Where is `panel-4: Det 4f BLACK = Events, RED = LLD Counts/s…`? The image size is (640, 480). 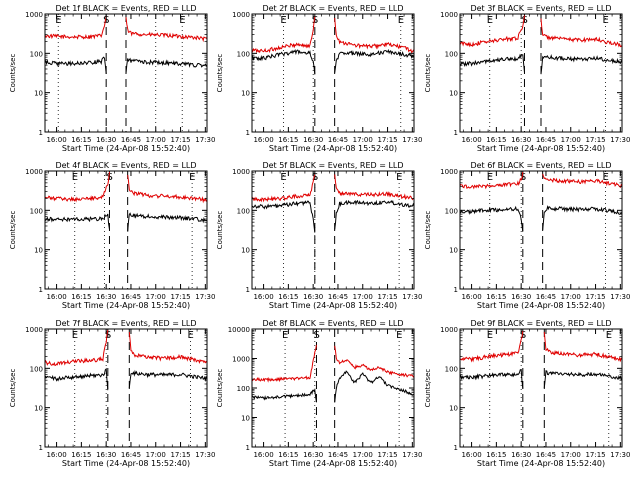 panel-4: Det 4f BLACK = Events, RED = LLD Counts/s… is located at coordinates (112, 235).